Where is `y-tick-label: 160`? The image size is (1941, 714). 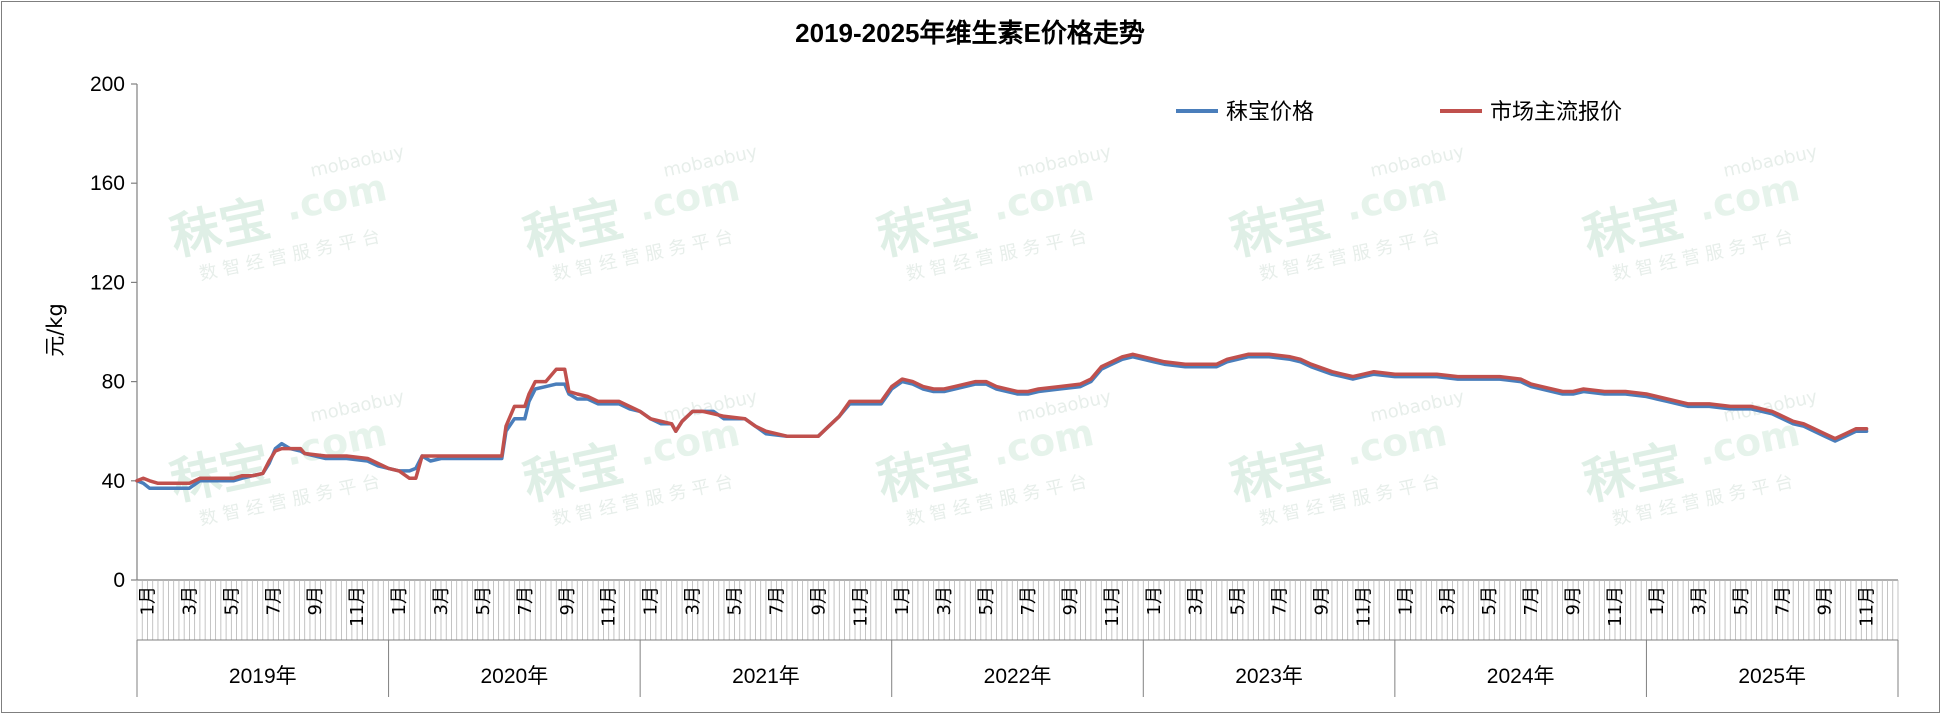
y-tick-label: 160 is located at coordinates (107, 183).